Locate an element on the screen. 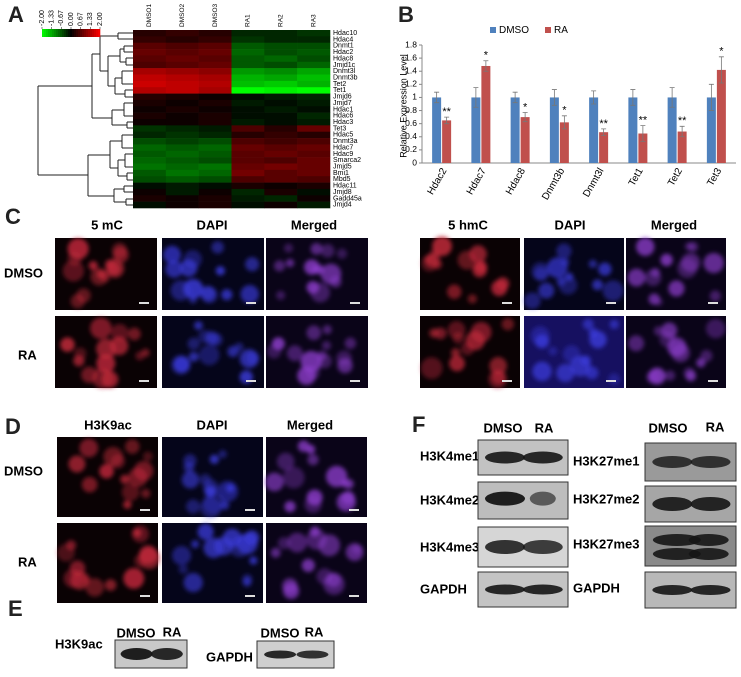 The height and width of the screenshot is (677, 741). row-label: Hdac11 is located at coordinates (345, 186).